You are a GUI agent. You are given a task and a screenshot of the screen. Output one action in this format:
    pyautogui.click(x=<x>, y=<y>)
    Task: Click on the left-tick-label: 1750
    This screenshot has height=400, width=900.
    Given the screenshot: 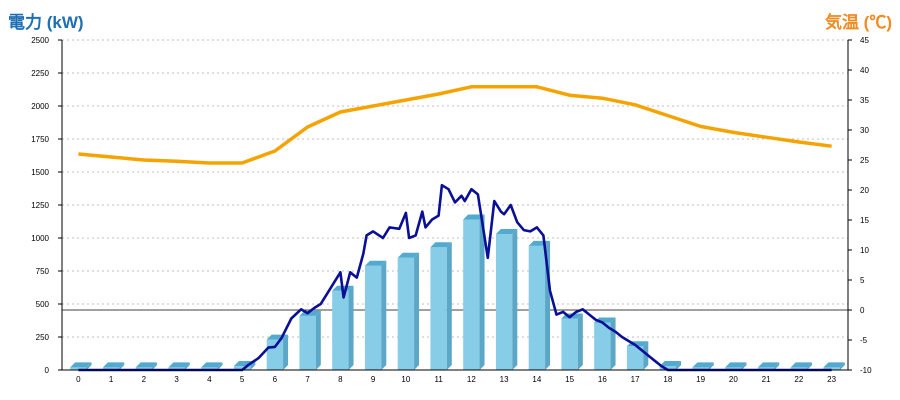 What is the action you would take?
    pyautogui.click(x=40, y=139)
    